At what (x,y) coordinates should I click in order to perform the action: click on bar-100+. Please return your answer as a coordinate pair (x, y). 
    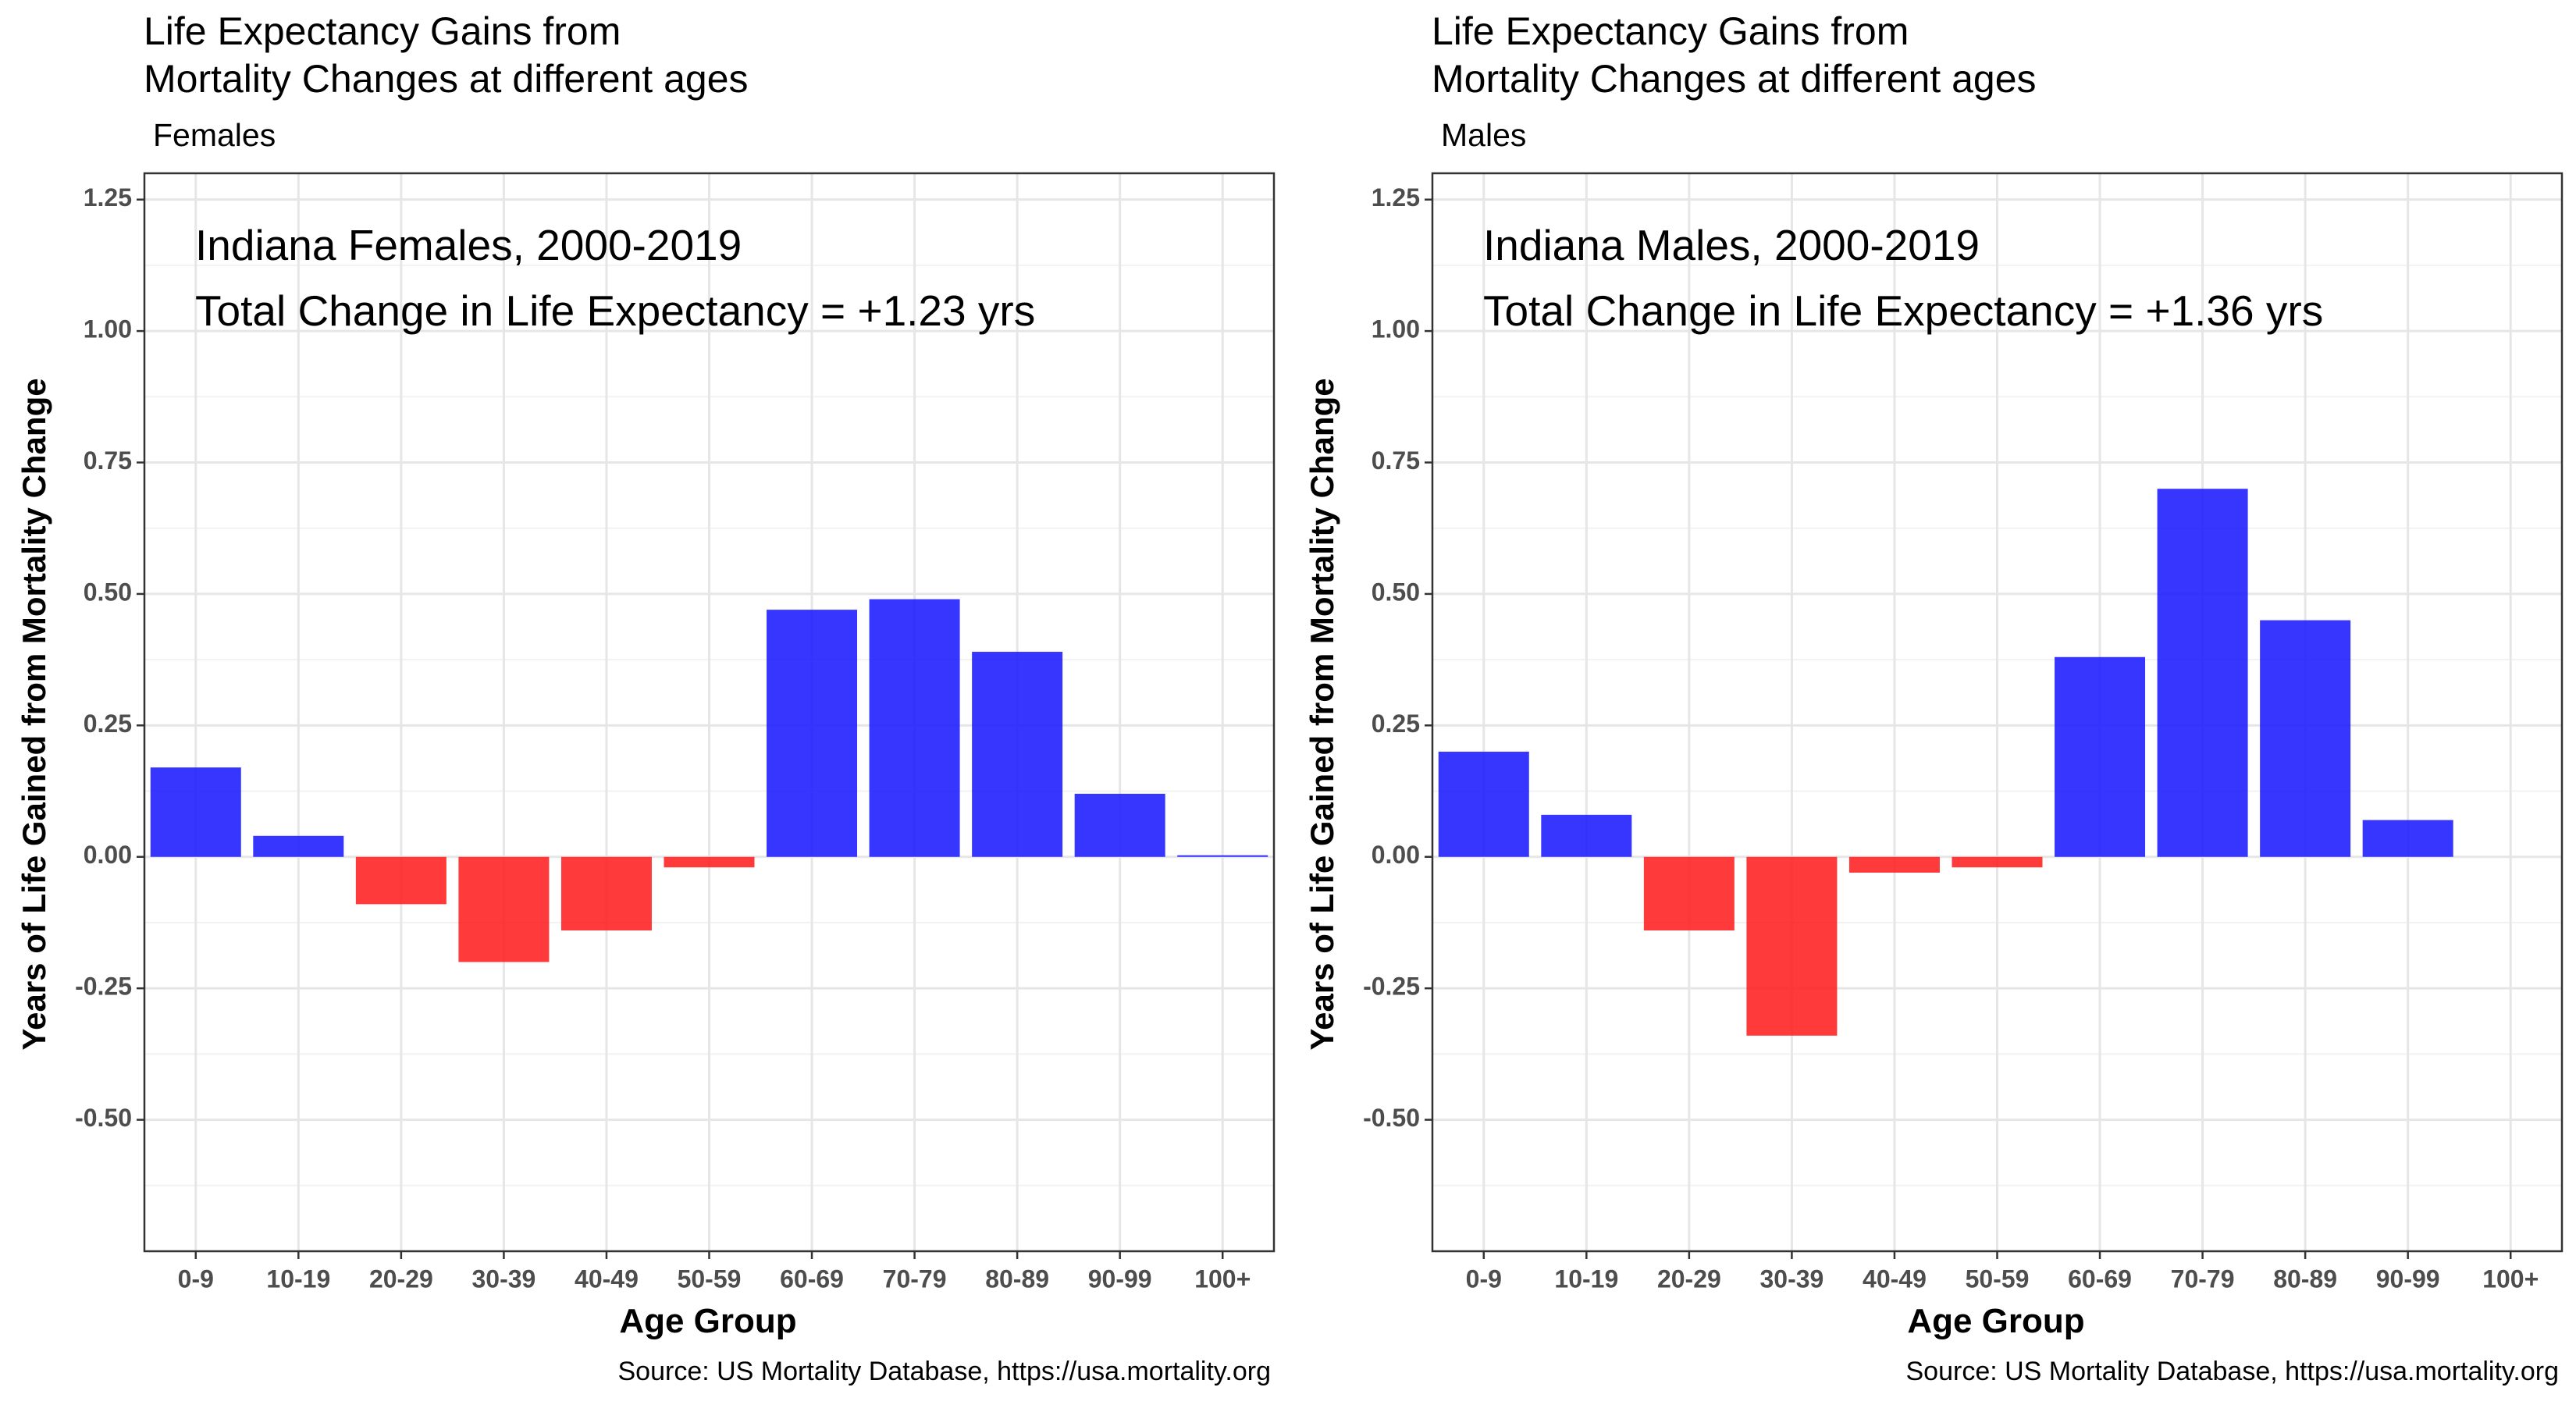
    Looking at the image, I should click on (1222, 856).